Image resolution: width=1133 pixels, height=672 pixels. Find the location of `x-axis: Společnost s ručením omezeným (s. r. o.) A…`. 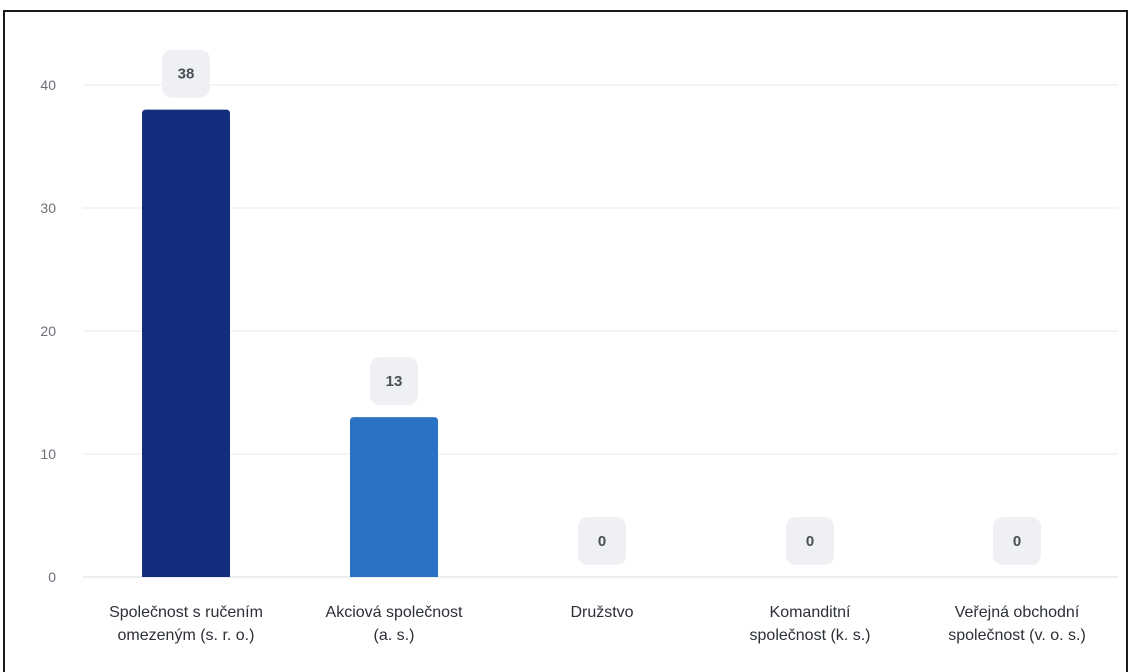

x-axis: Společnost s ručením omezeným (s. r. o.) A… is located at coordinates (597, 624).